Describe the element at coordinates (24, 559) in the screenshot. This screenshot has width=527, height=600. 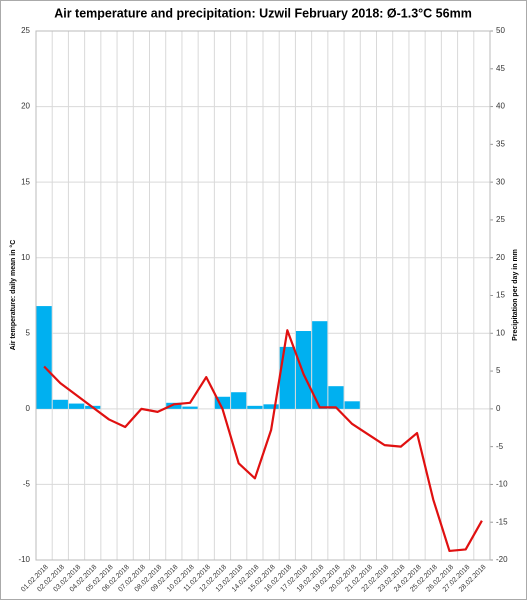
I see `y-tick-label: -10` at that location.